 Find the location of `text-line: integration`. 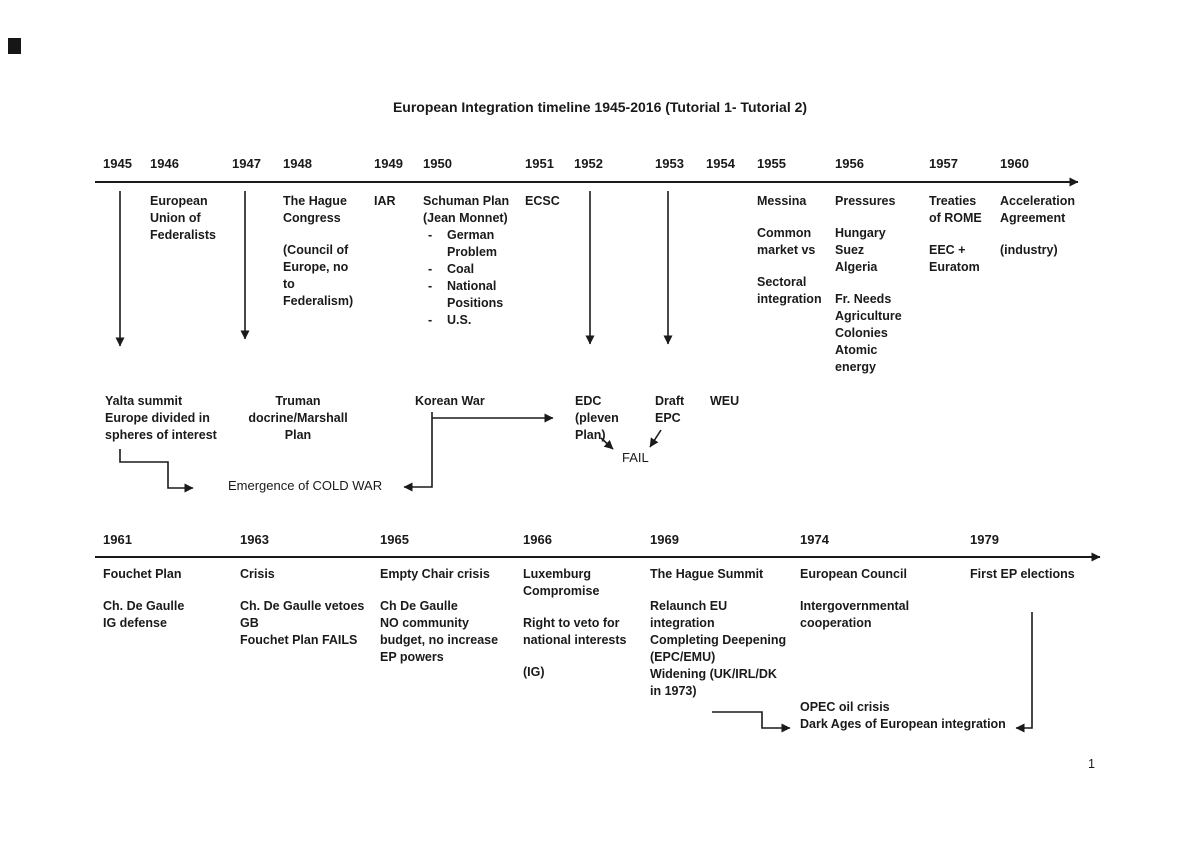

text-line: integration is located at coordinates (682, 623).